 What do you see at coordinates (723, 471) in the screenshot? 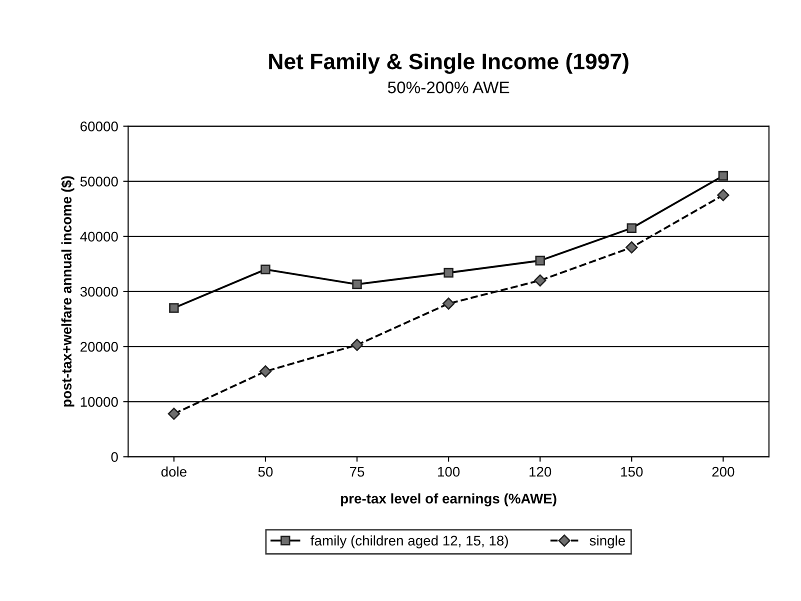
I see `x-tick-label: 200` at bounding box center [723, 471].